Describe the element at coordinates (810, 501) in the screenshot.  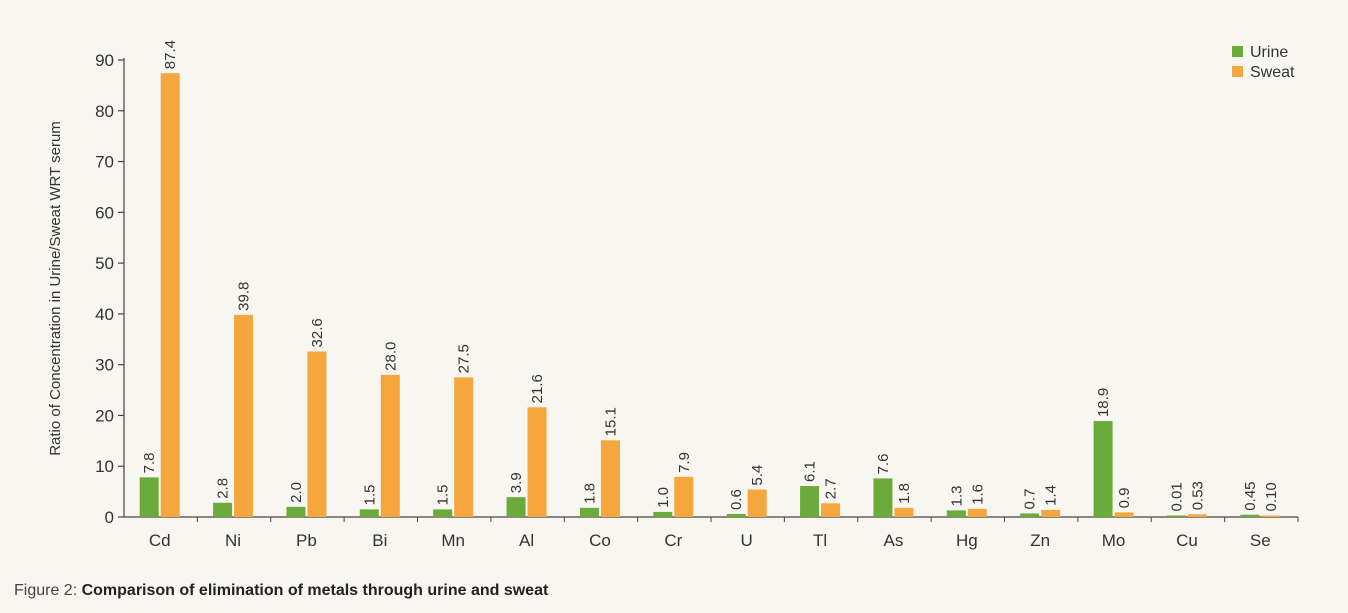
I see `bar-urine-tl` at that location.